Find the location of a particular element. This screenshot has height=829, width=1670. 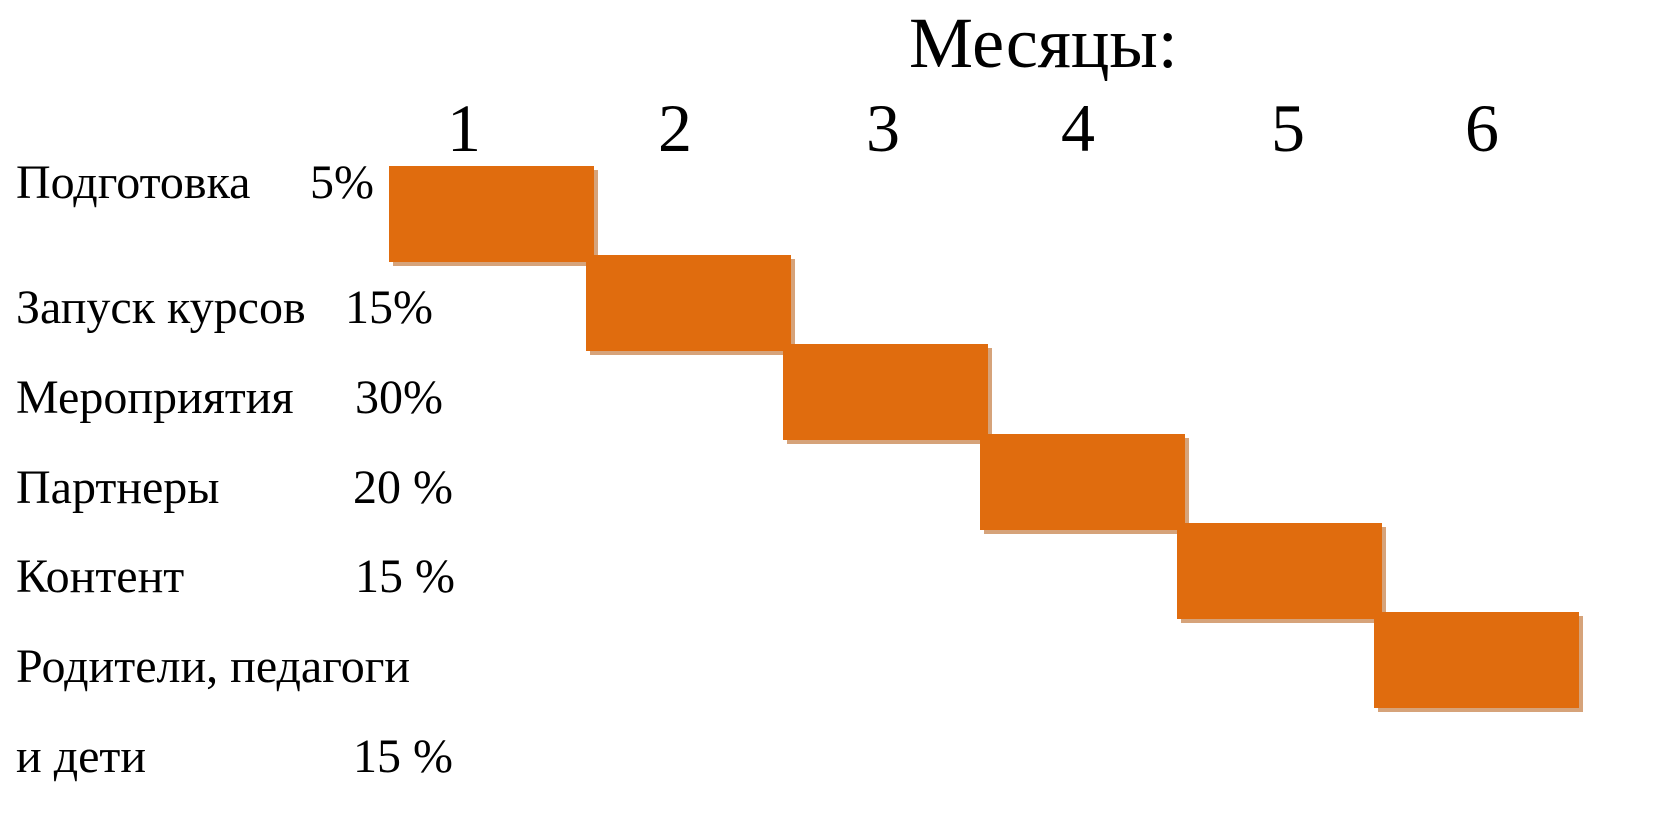

task-share-events: 30% is located at coordinates (399, 398).